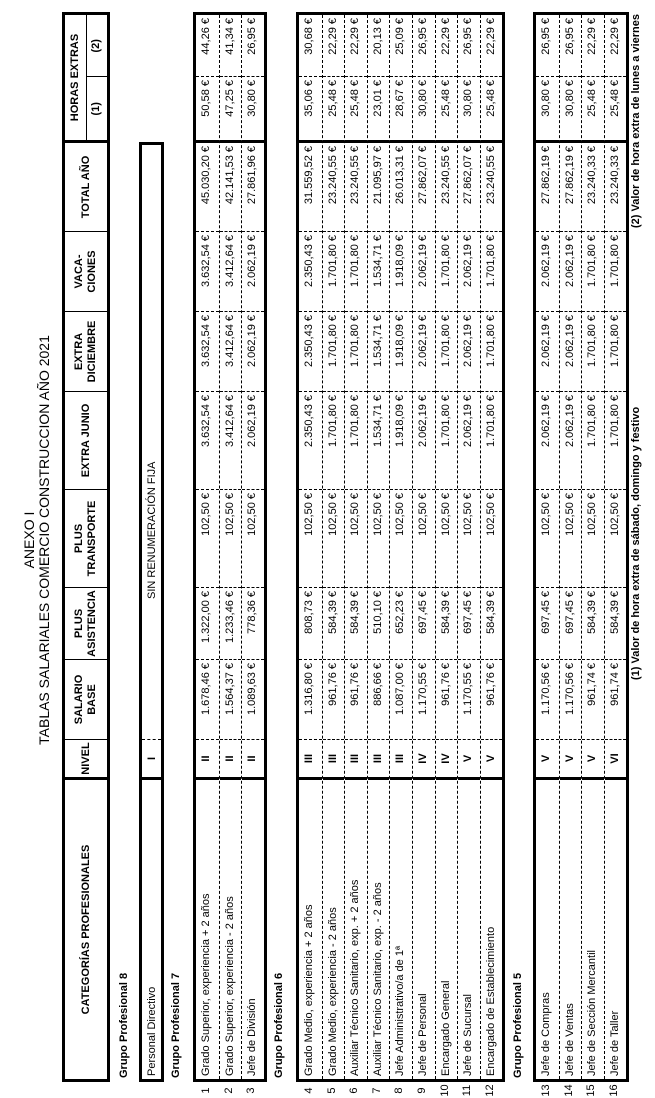  What do you see at coordinates (423, 187) in the screenshot?
I see `total-cell: 27.862,07 €` at bounding box center [423, 187].